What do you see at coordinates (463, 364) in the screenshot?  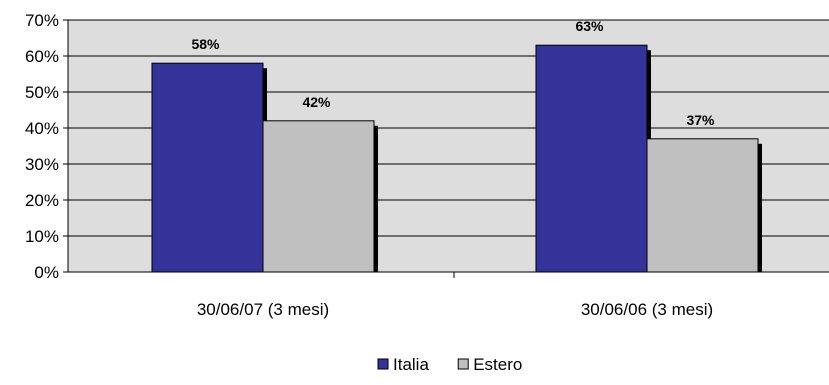 I see `legend-swatch-estero` at bounding box center [463, 364].